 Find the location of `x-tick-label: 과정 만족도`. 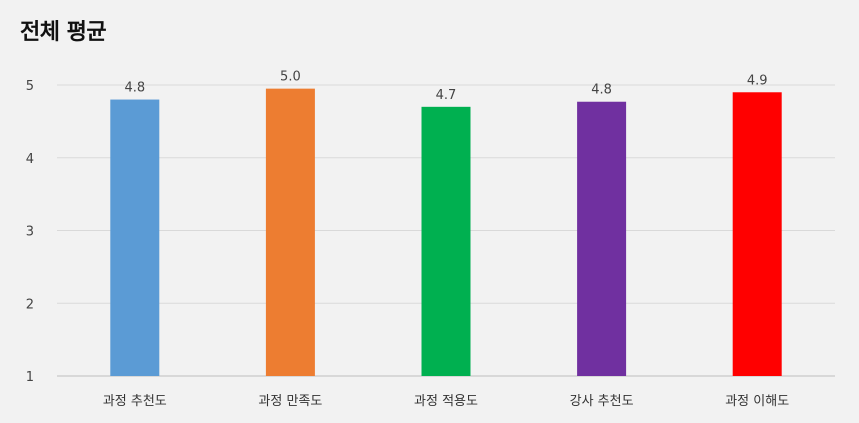

x-tick-label: 과정 만족도 is located at coordinates (290, 401).